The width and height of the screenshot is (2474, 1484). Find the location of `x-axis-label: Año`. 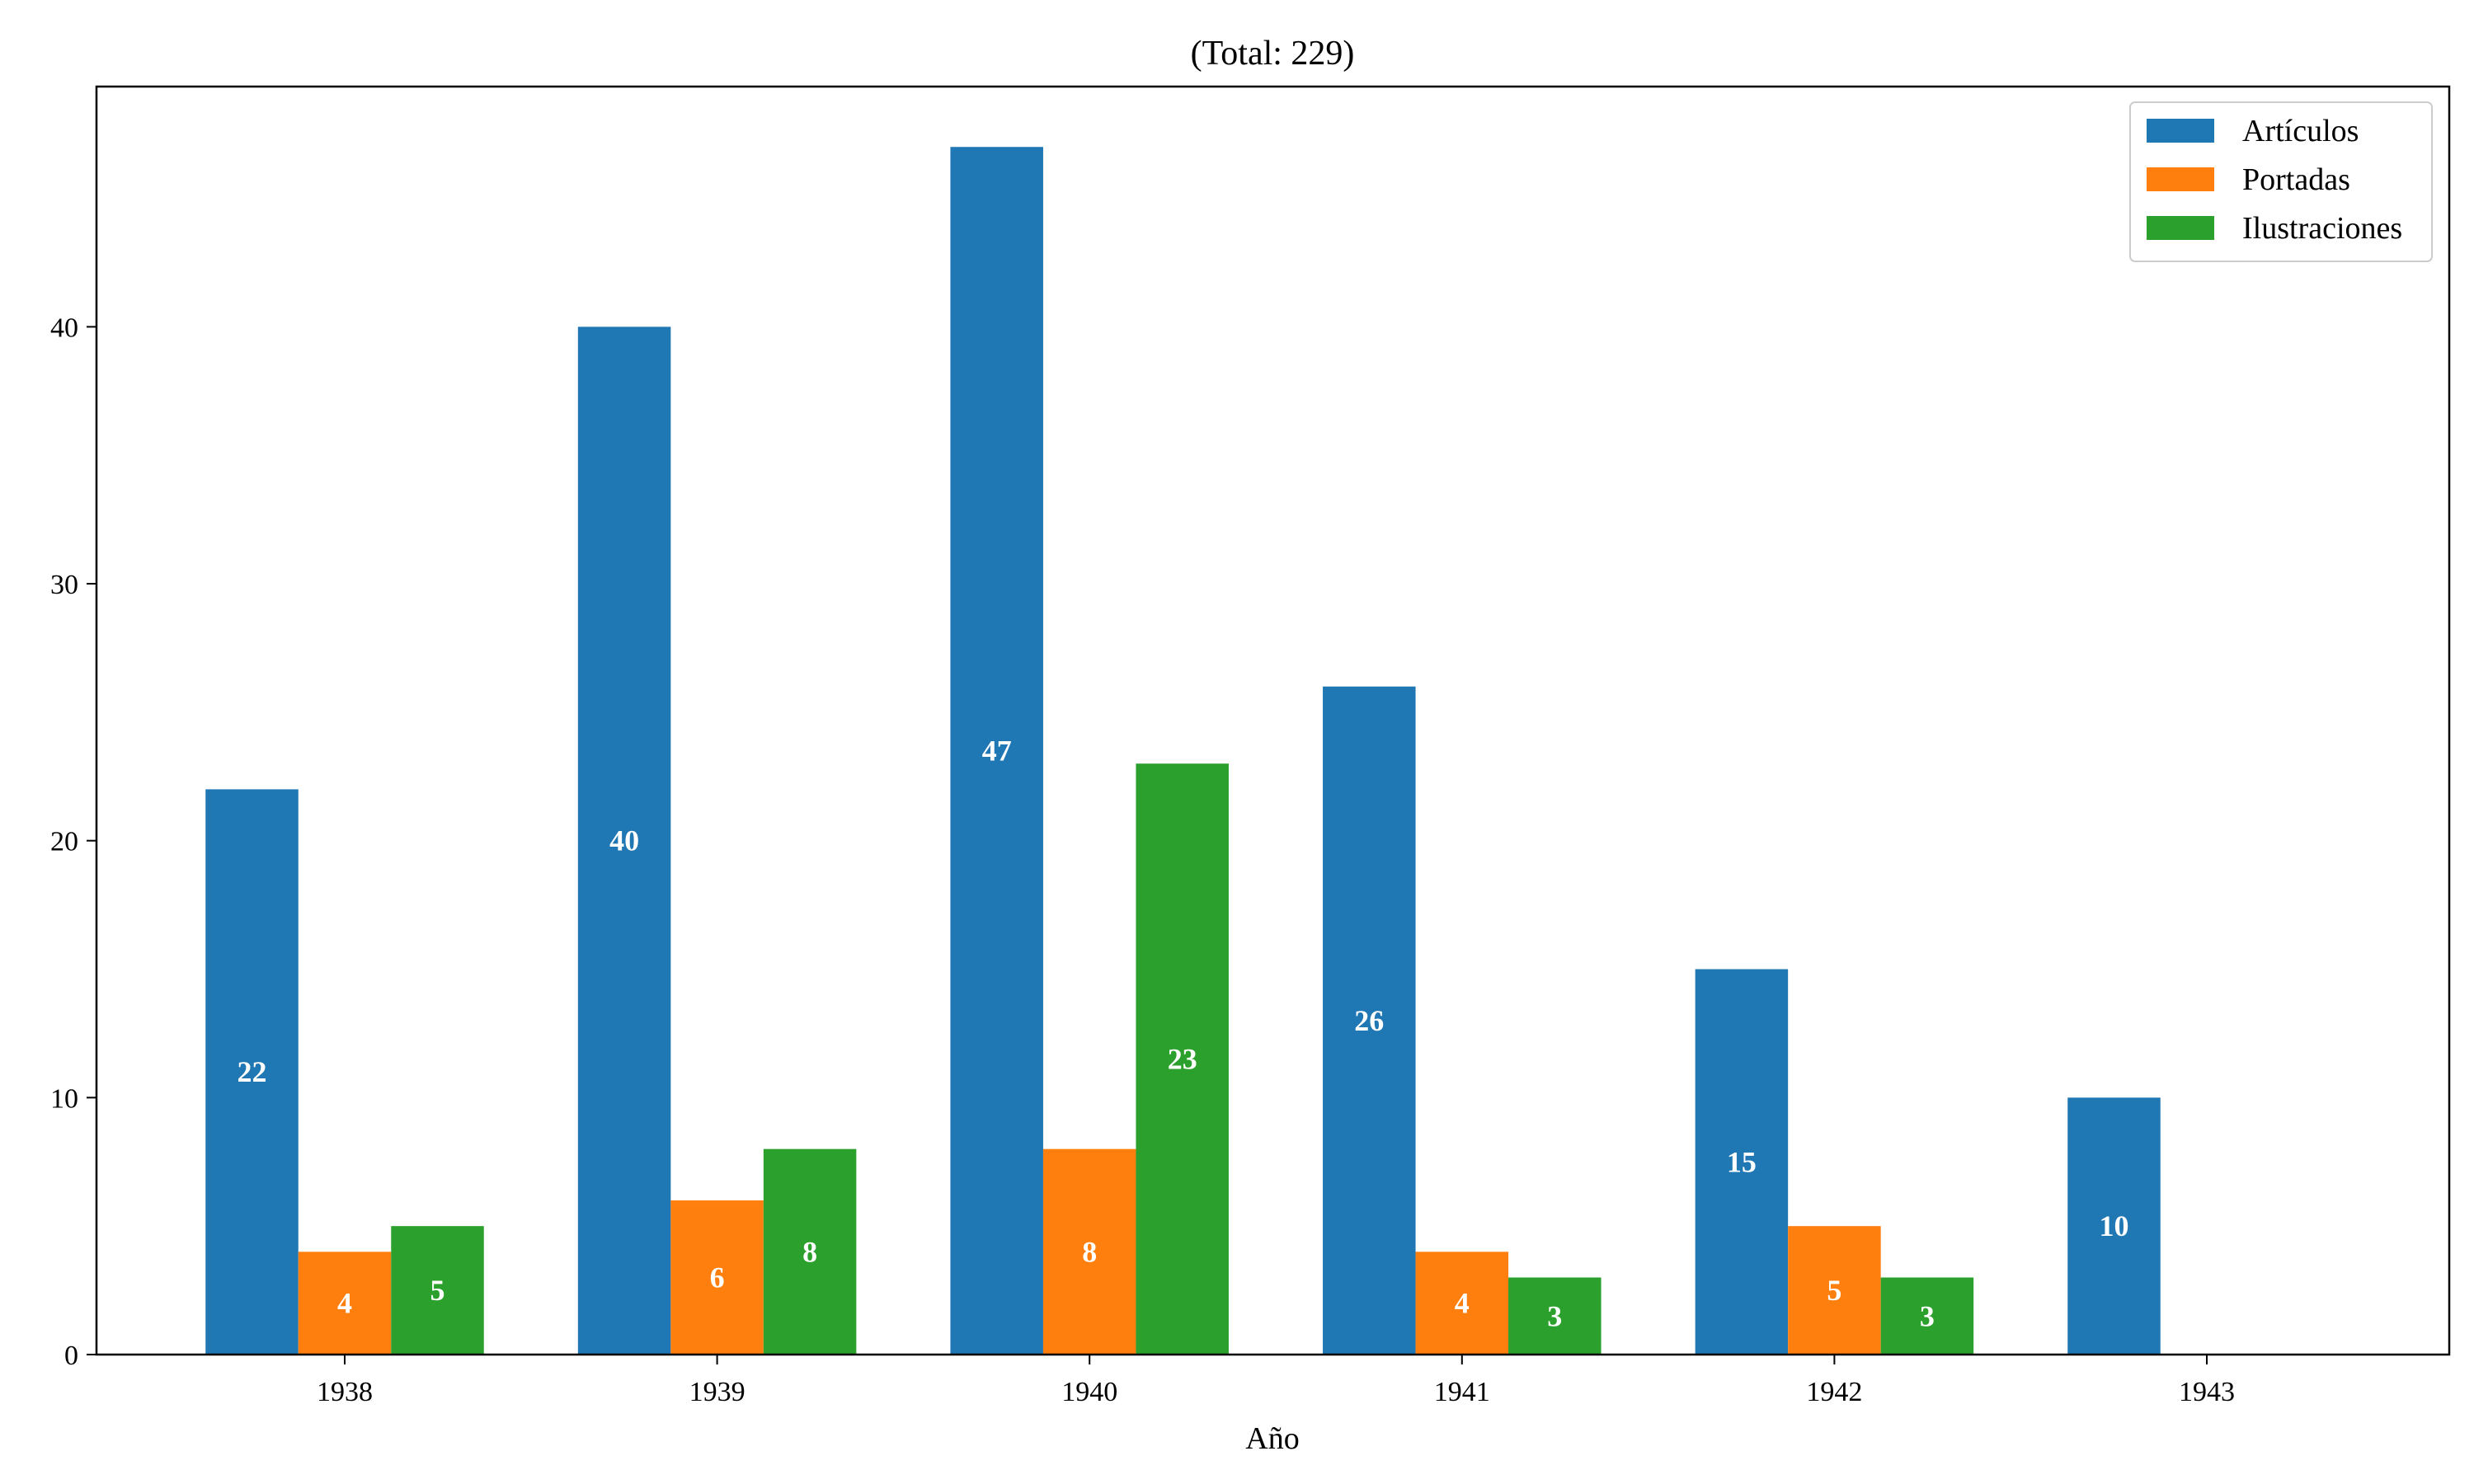

x-axis-label: Año is located at coordinates (1272, 1438).